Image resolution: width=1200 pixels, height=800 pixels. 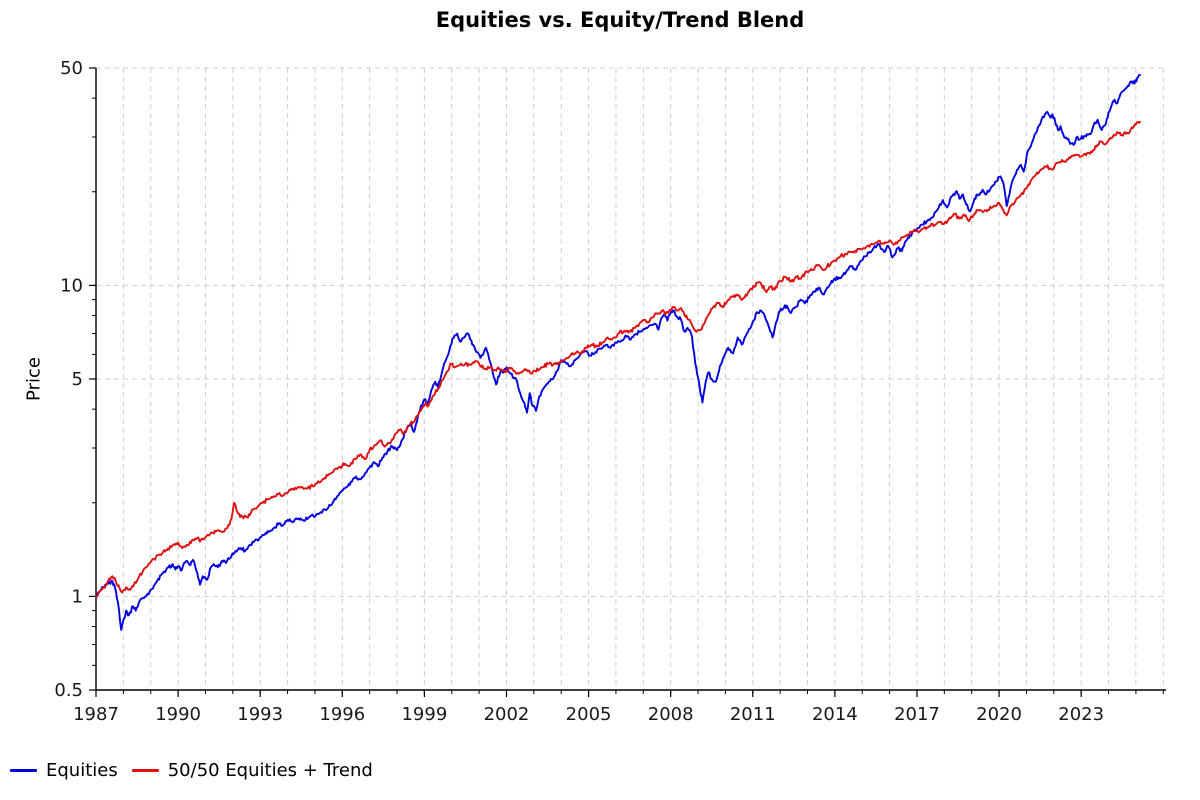 What do you see at coordinates (96, 714) in the screenshot?
I see `svg-text: 1987` at bounding box center [96, 714].